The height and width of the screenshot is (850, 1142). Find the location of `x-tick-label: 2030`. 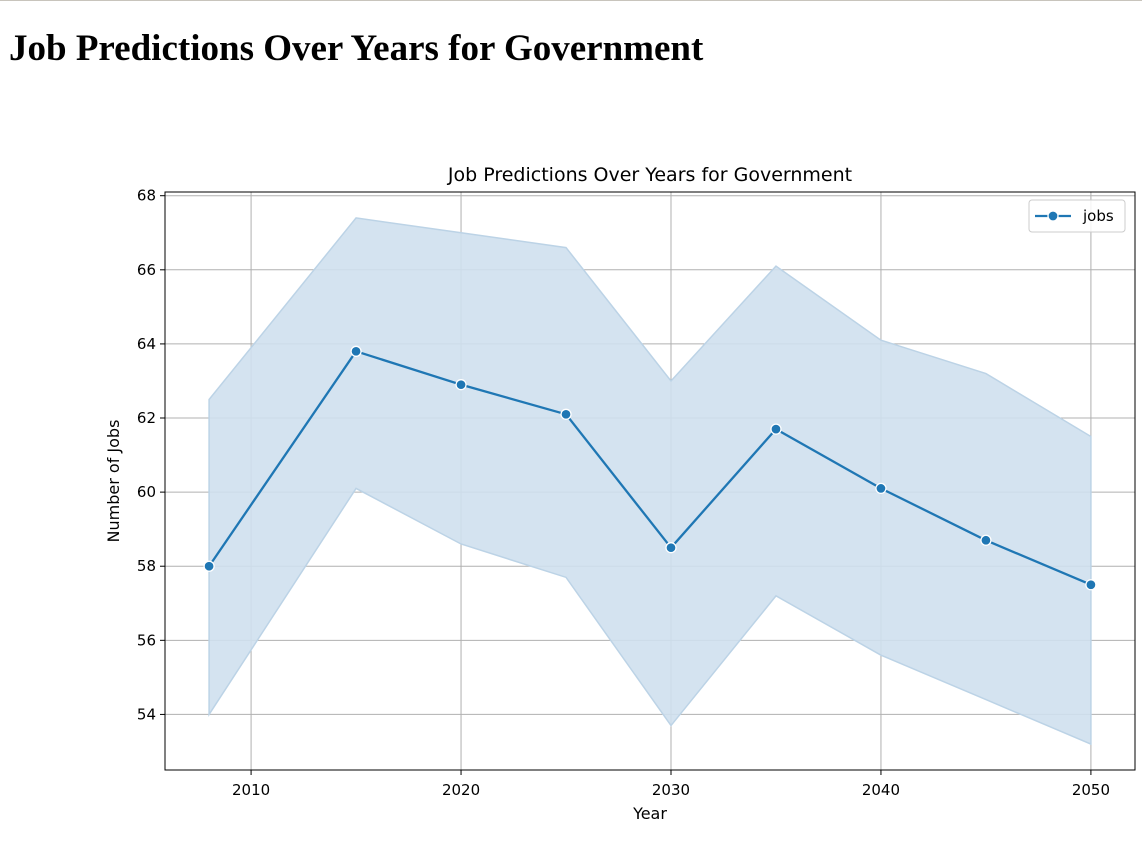

x-tick-label: 2030 is located at coordinates (671, 790).